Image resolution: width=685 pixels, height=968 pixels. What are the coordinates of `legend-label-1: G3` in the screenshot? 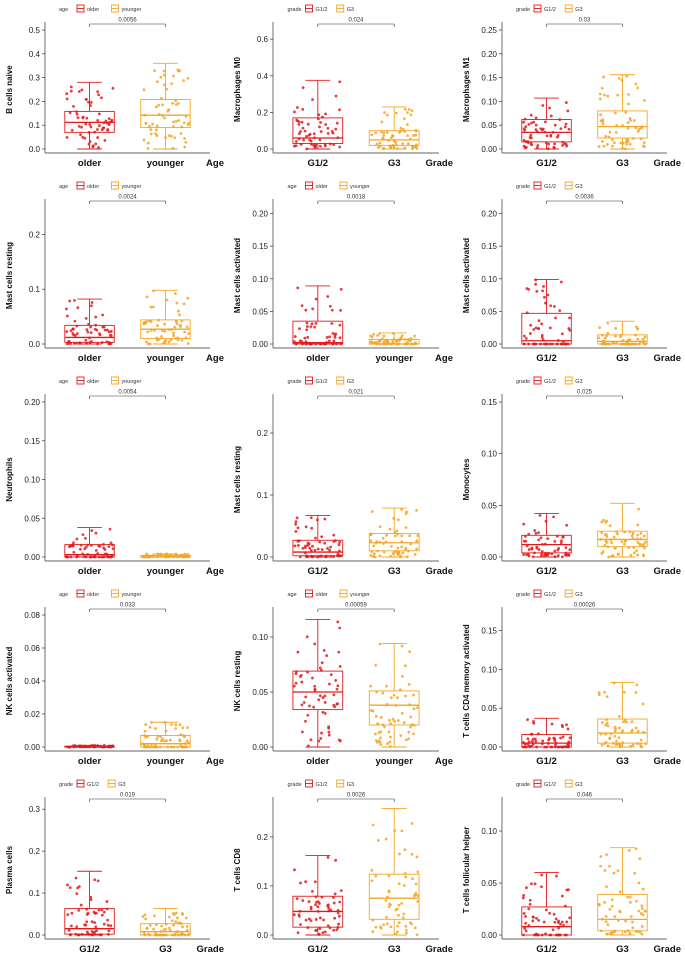 It's located at (578, 595).